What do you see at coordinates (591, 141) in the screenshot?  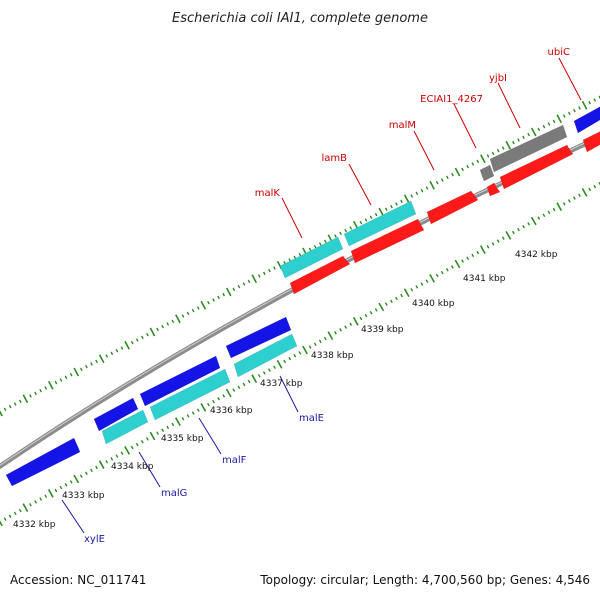 I see `gene-ubiC-forward-arrow` at bounding box center [591, 141].